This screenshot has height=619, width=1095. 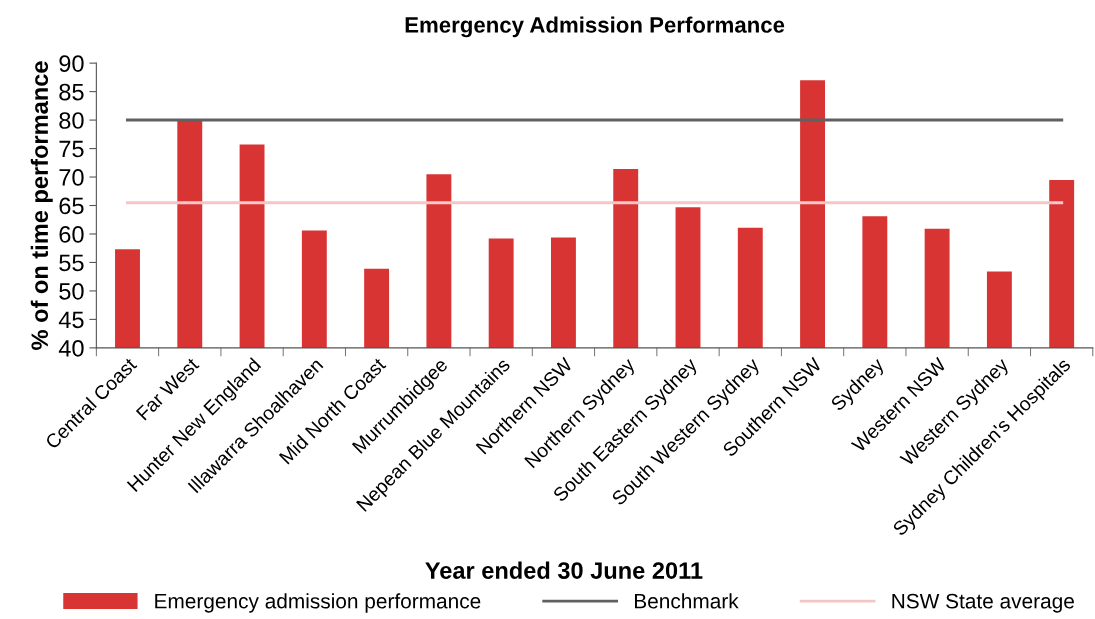 I want to click on y-tick-label: 80, so click(x=71, y=120).